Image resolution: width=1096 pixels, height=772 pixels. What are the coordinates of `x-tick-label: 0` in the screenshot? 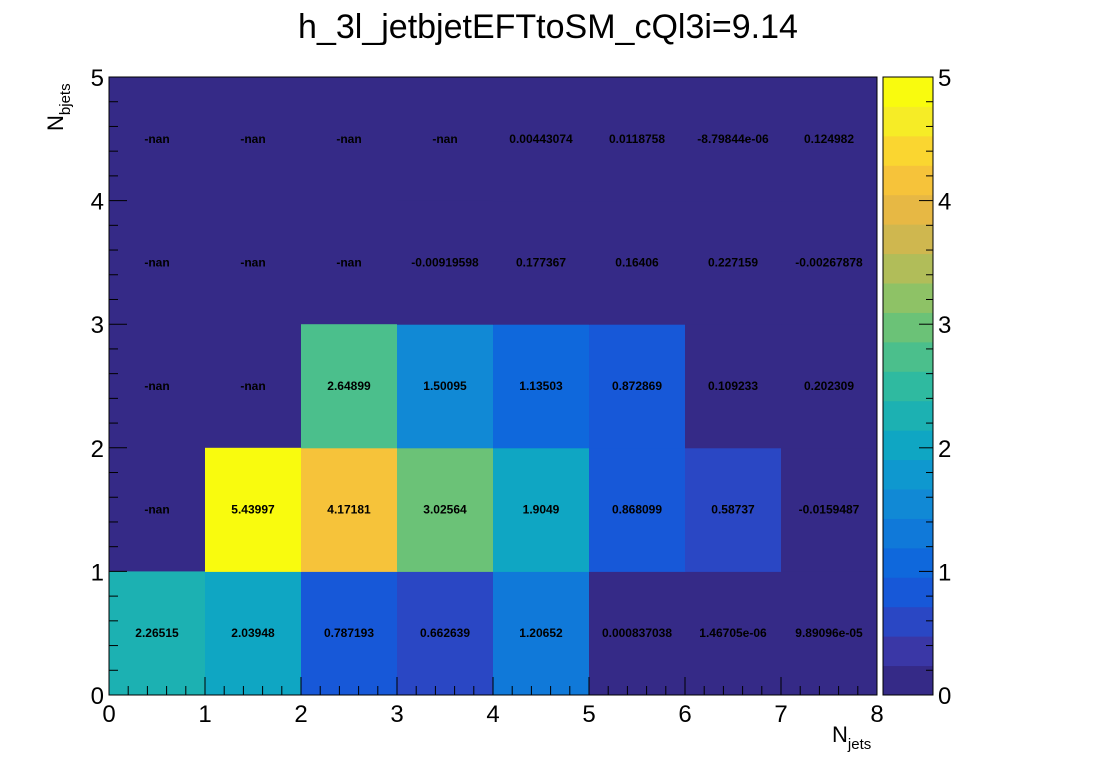 It's located at (108, 714).